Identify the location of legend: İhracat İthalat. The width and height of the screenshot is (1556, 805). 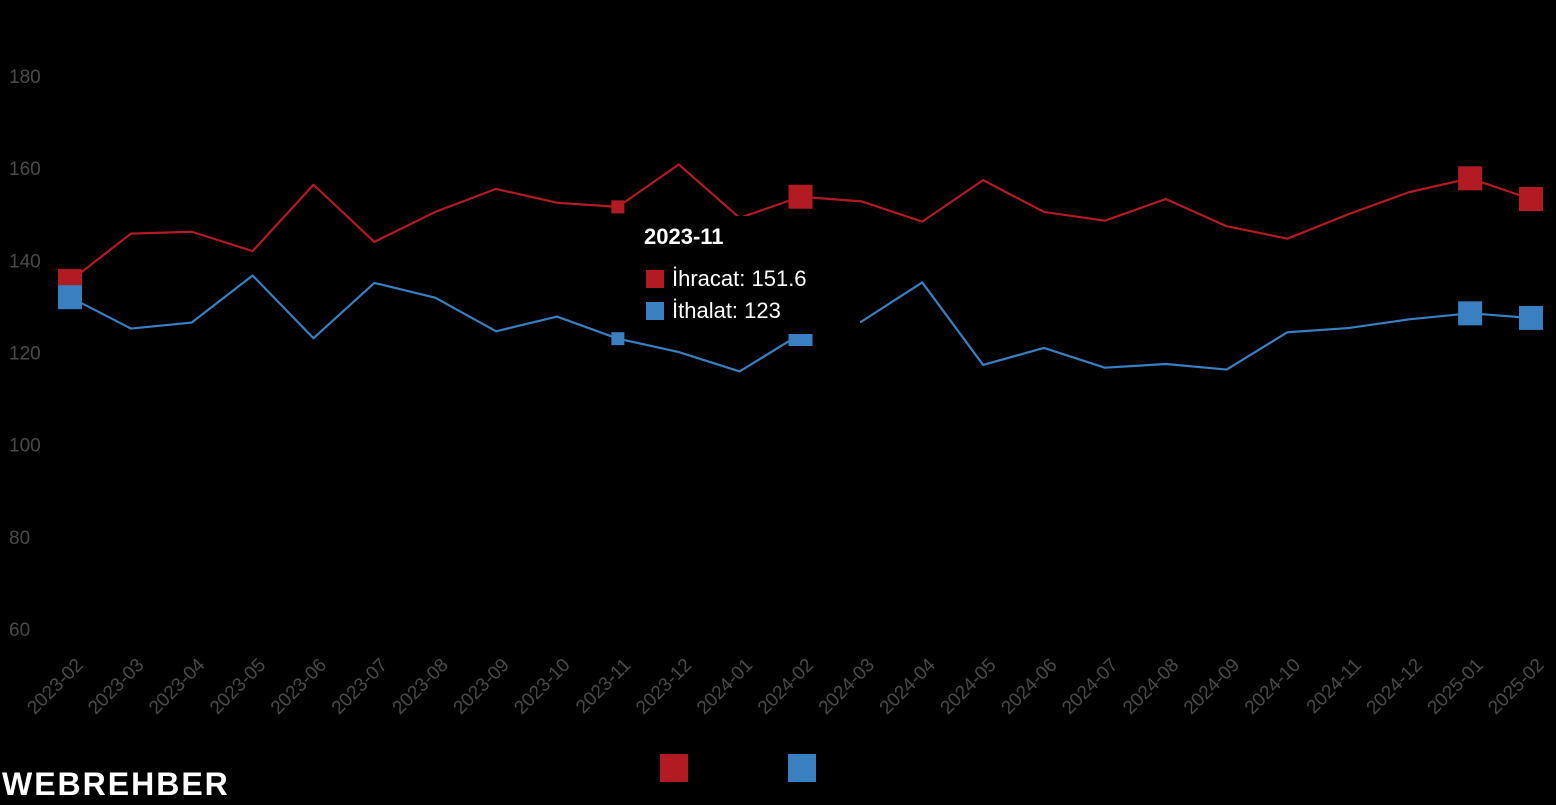
(745, 778).